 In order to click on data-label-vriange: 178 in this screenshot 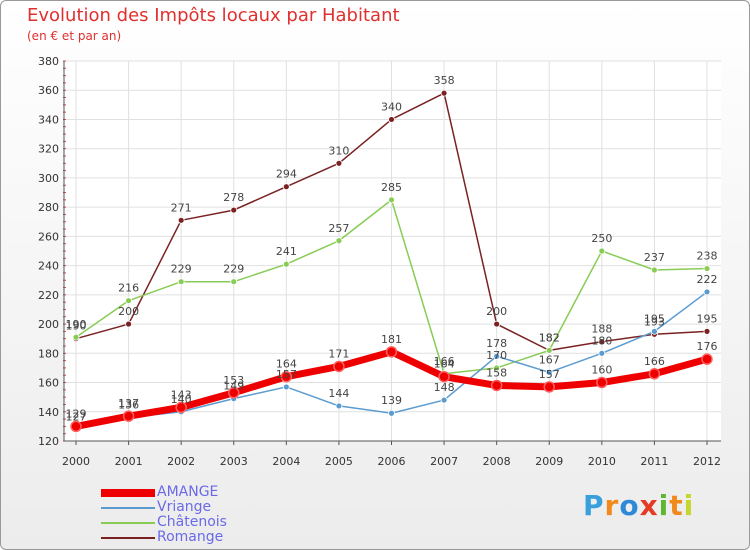, I will do `click(496, 343)`.